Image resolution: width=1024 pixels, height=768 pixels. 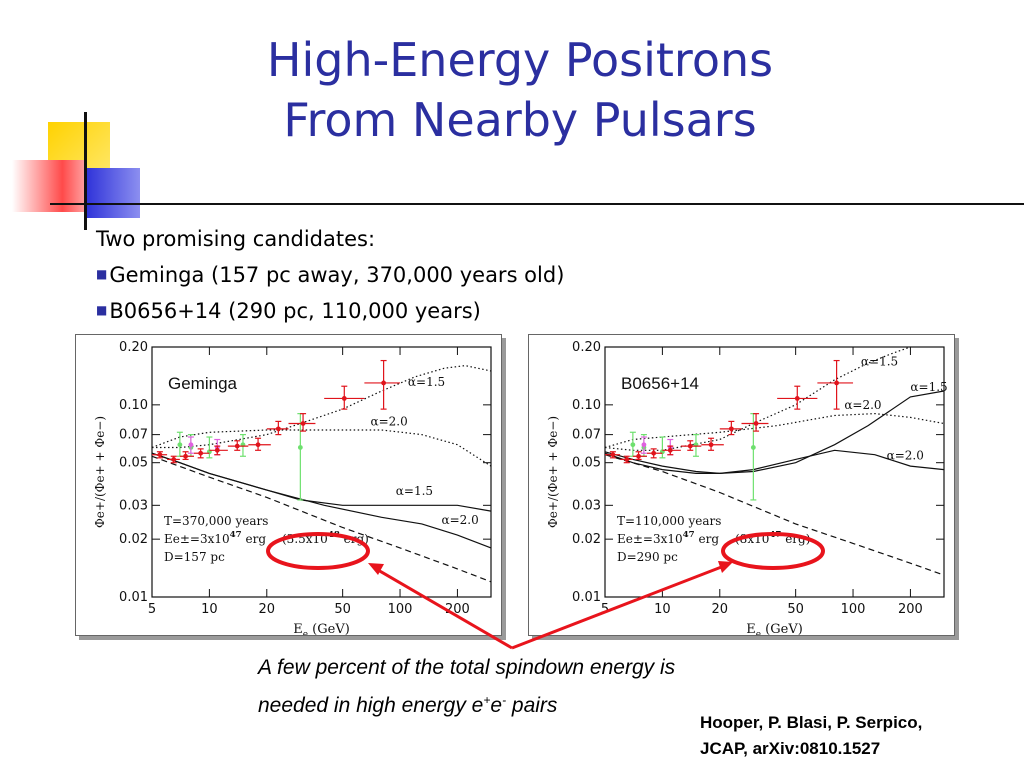 I want to click on panel-label: B0656+14, so click(x=660, y=383).